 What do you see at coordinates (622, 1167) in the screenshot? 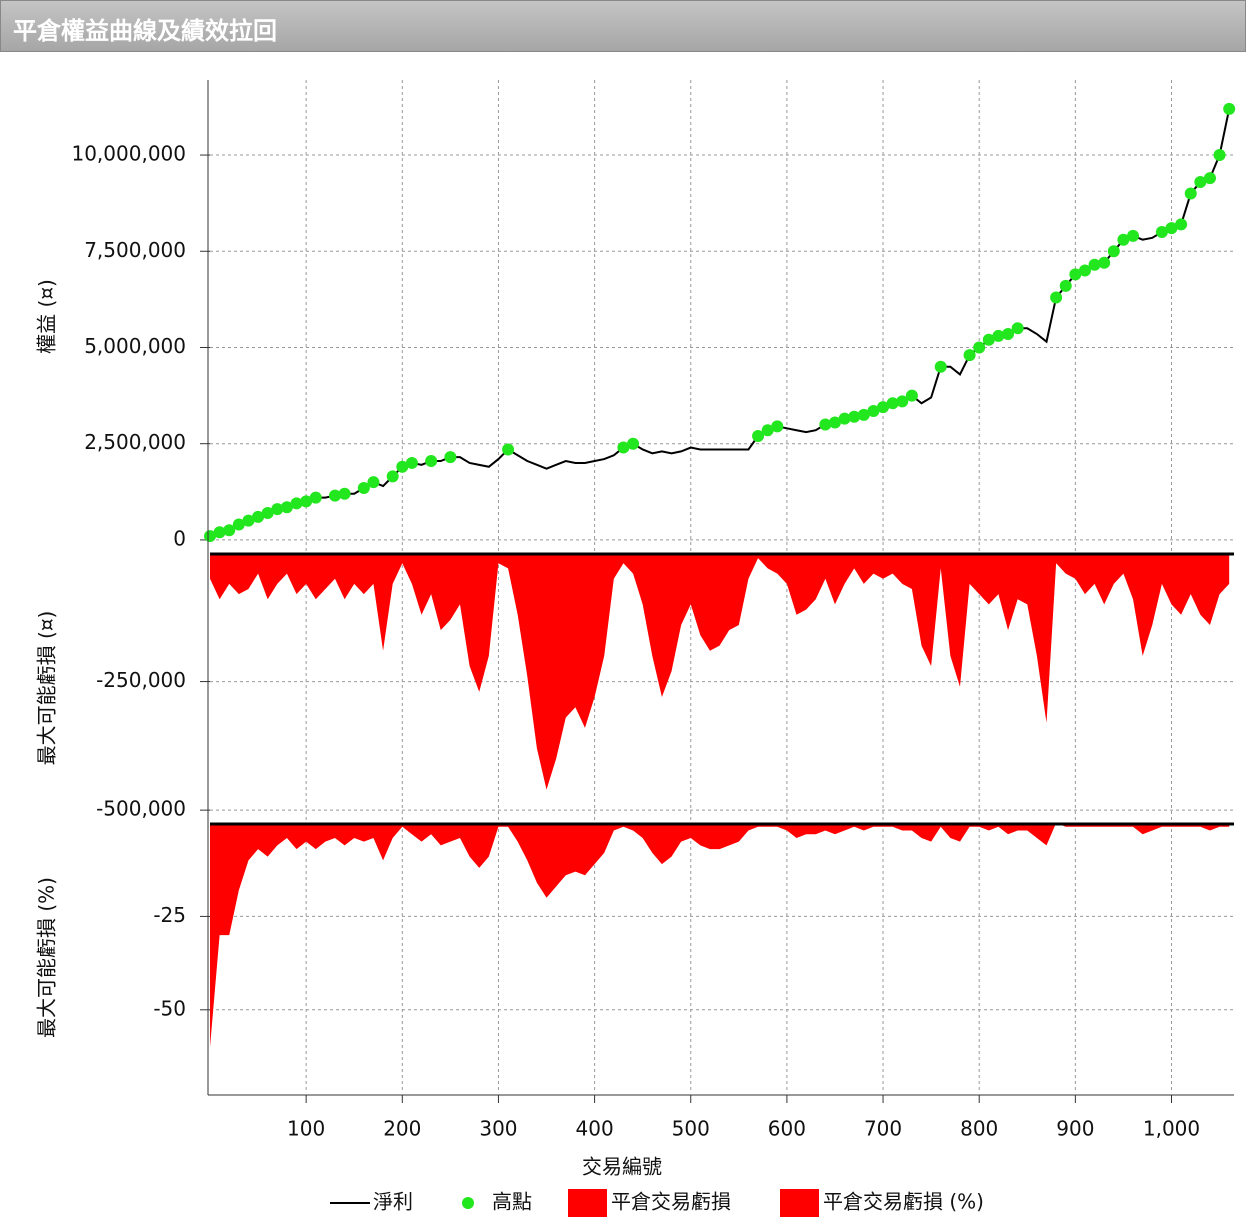
I see `x-axis-label: 交易編號` at bounding box center [622, 1167].